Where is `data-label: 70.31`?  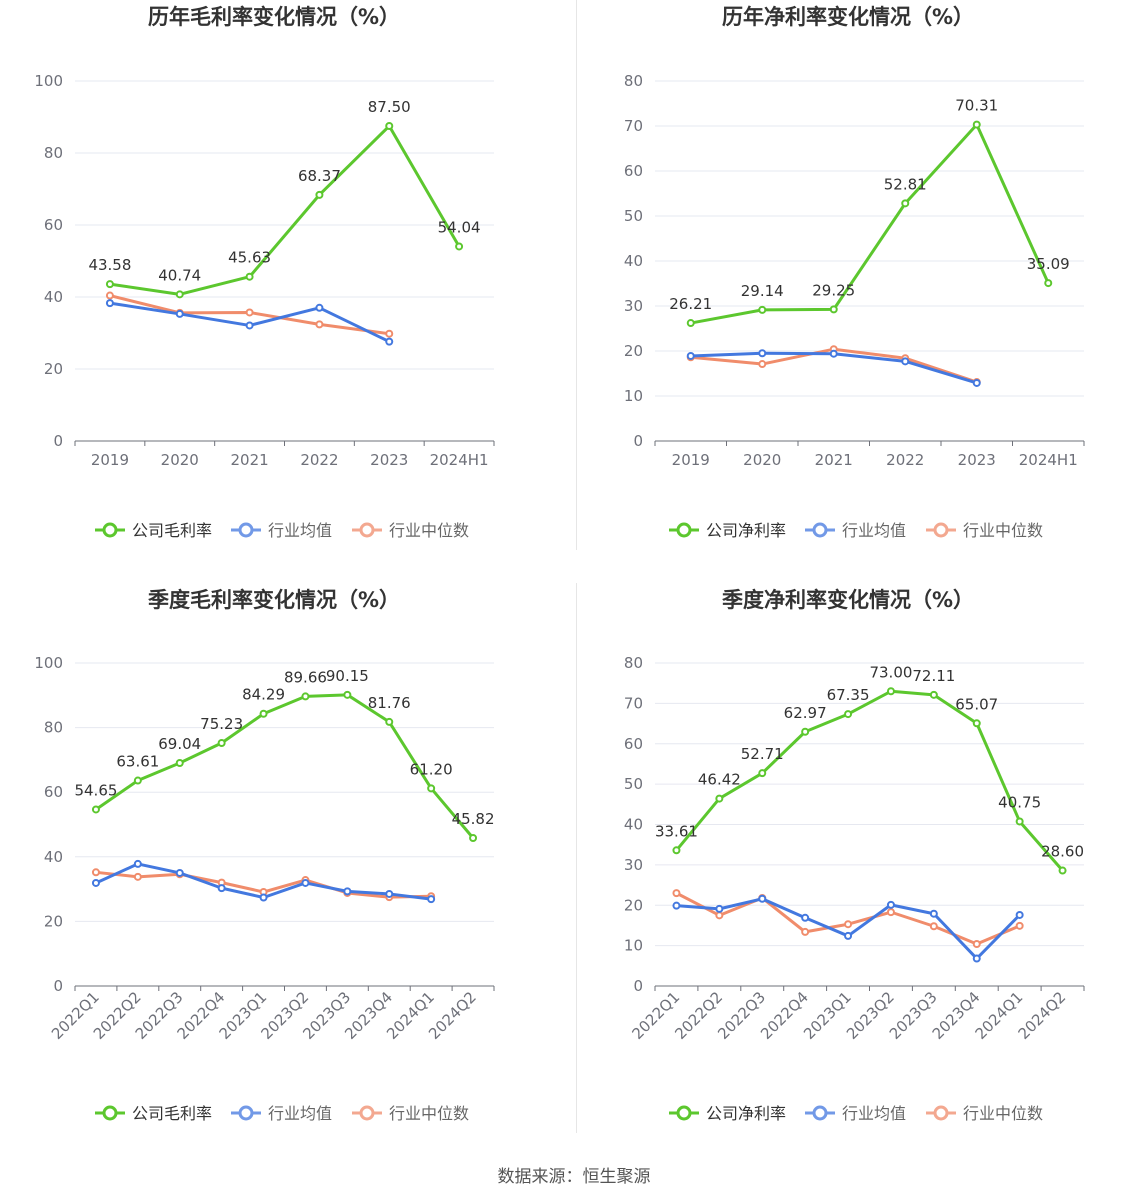
data-label: 70.31 is located at coordinates (976, 106).